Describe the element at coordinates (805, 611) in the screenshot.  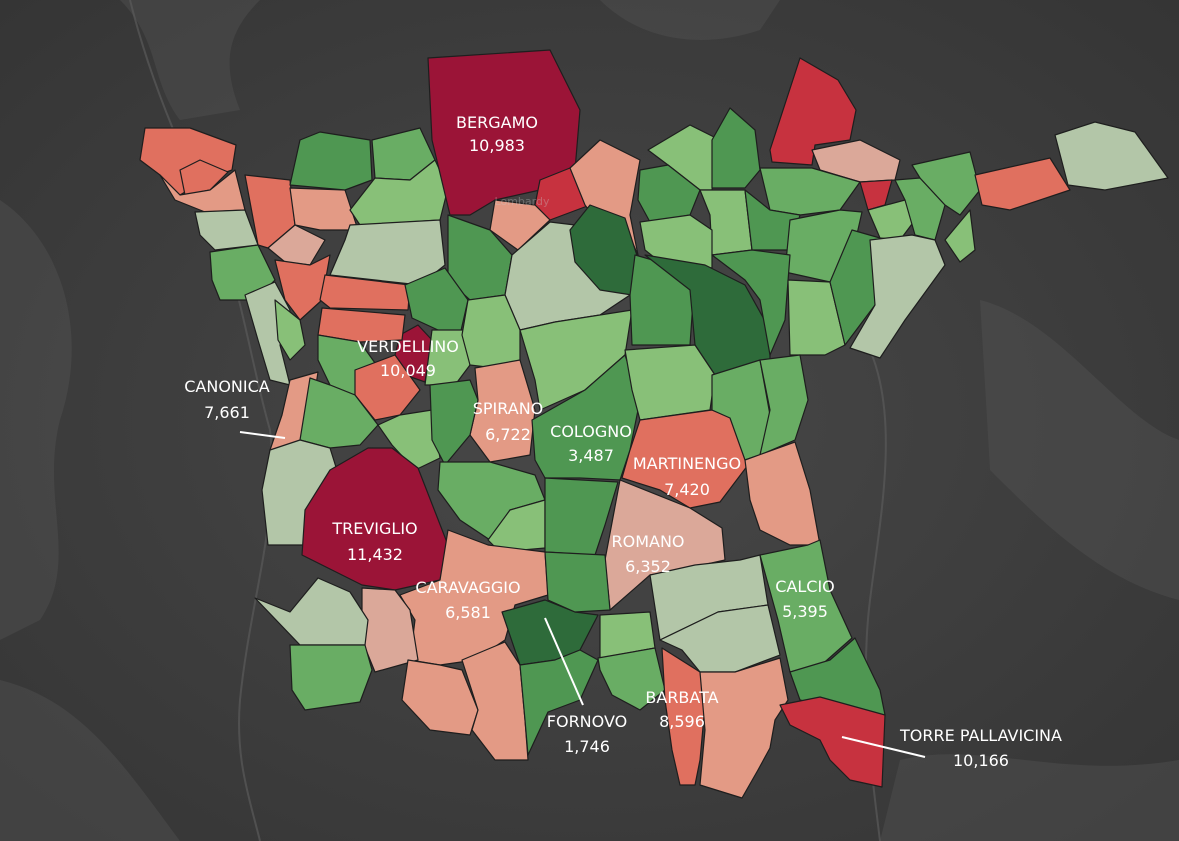
I see `label-value-calcio: 5,395` at that location.